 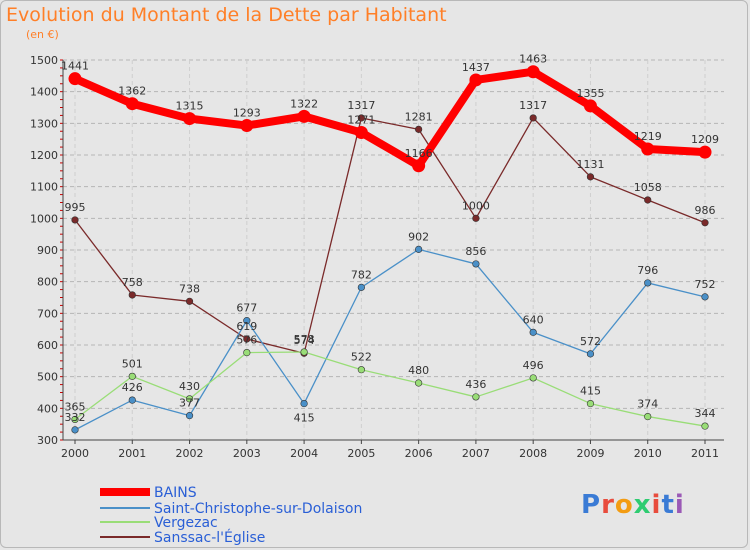 What do you see at coordinates (705, 210) in the screenshot?
I see `data-label: 986` at bounding box center [705, 210].